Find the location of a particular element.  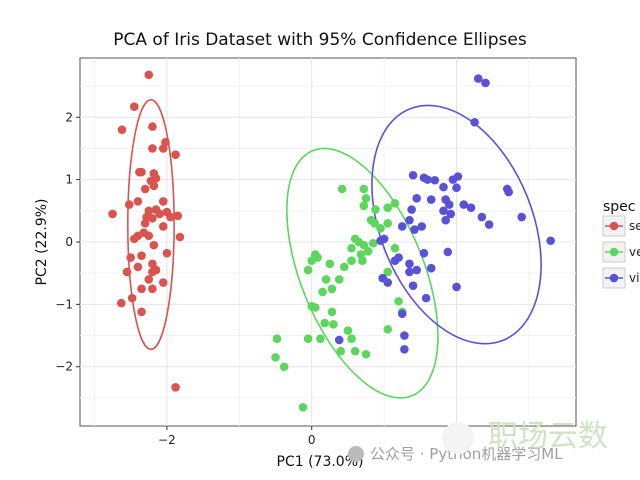

watermark-logo-icon is located at coordinates (458, 438).